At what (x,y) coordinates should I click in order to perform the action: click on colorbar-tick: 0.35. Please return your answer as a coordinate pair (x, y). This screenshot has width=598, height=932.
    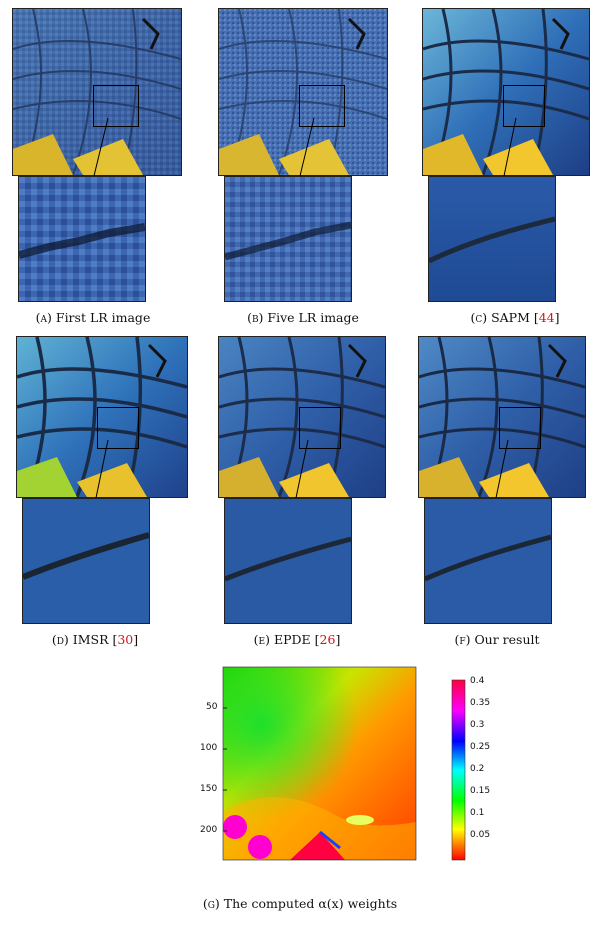
    Looking at the image, I should click on (480, 703).